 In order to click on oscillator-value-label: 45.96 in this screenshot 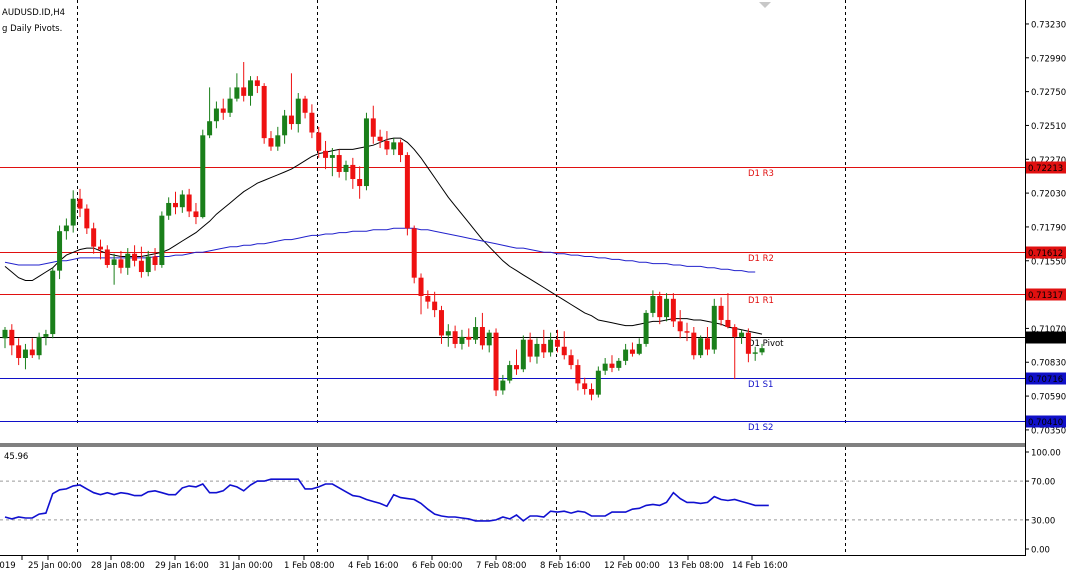, I will do `click(16, 457)`.